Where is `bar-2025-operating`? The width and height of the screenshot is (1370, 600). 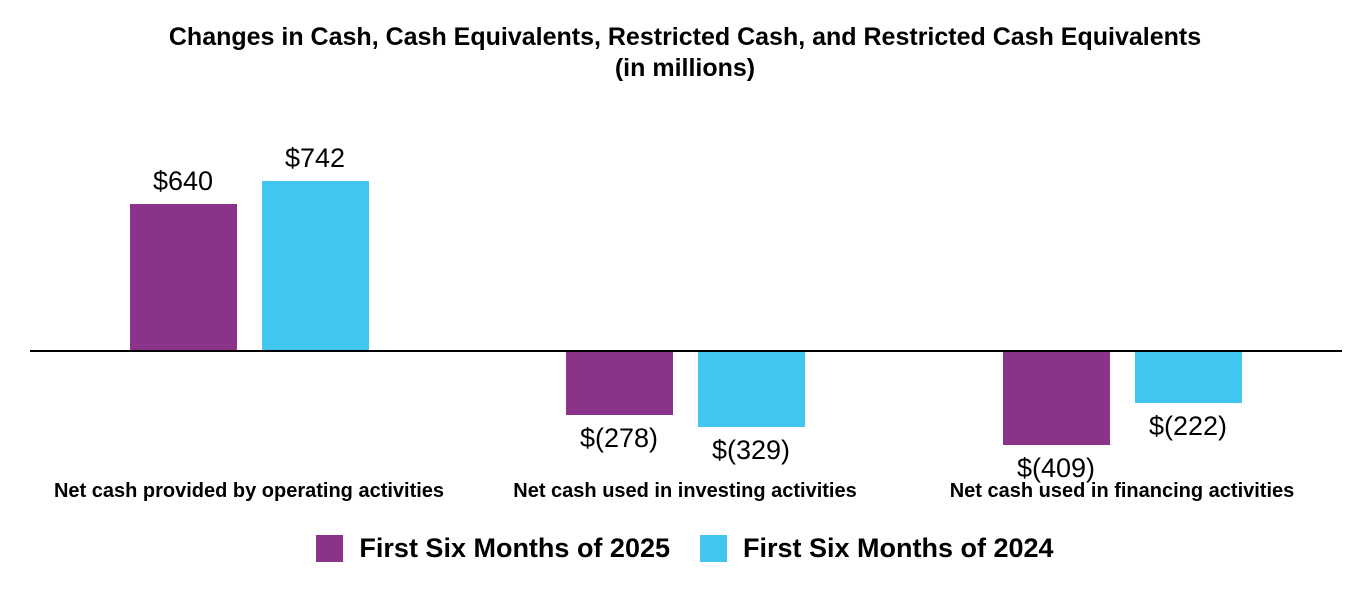
bar-2025-operating is located at coordinates (183, 277).